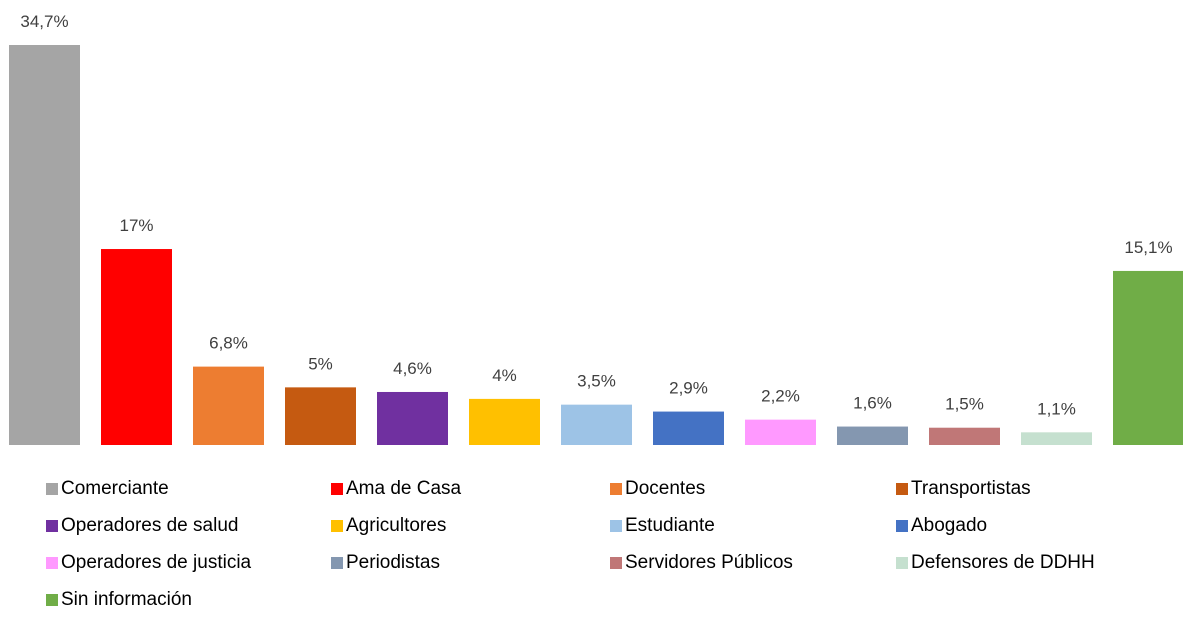  Describe the element at coordinates (44, 21) in the screenshot. I see `value-label: 34,7%` at that location.